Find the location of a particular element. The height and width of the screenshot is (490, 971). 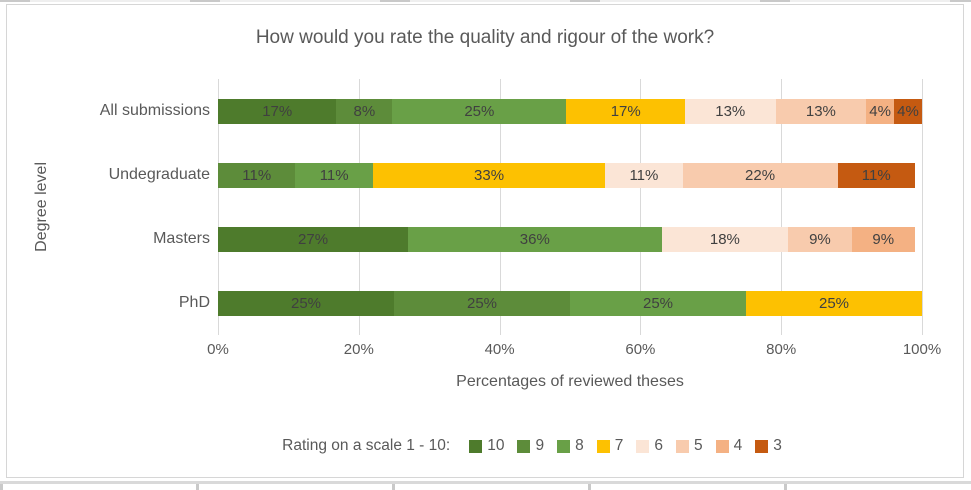

legend-item-9: 9 is located at coordinates (530, 446).